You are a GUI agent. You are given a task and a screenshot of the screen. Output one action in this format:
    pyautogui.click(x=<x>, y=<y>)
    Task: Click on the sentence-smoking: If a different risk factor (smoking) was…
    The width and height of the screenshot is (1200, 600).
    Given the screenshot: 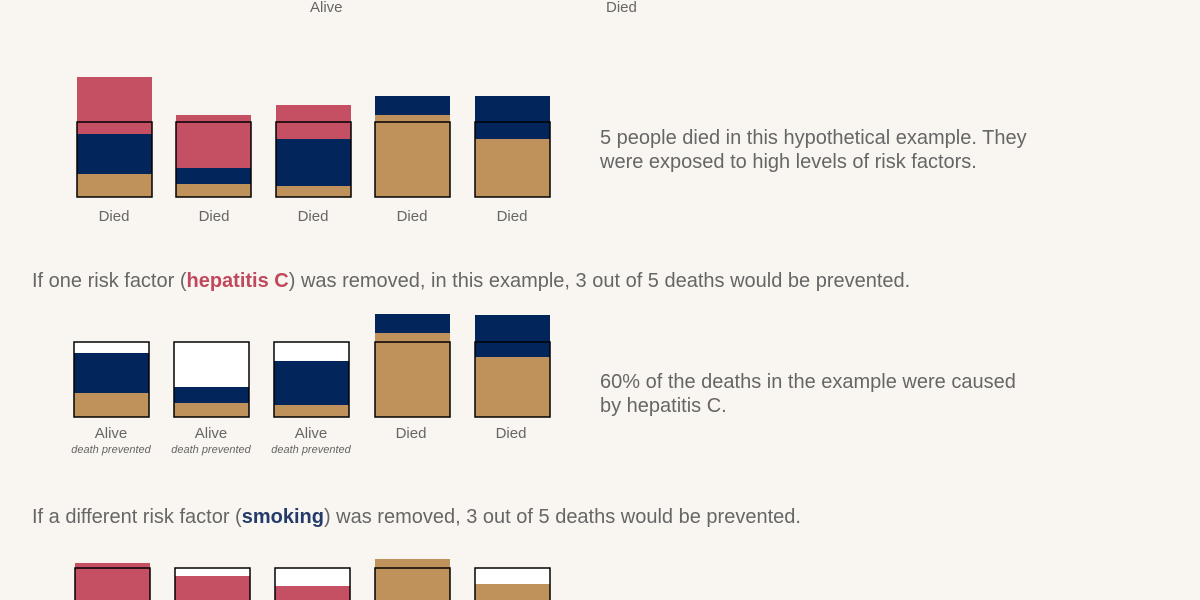 What is the action you would take?
    pyautogui.click(x=416, y=517)
    